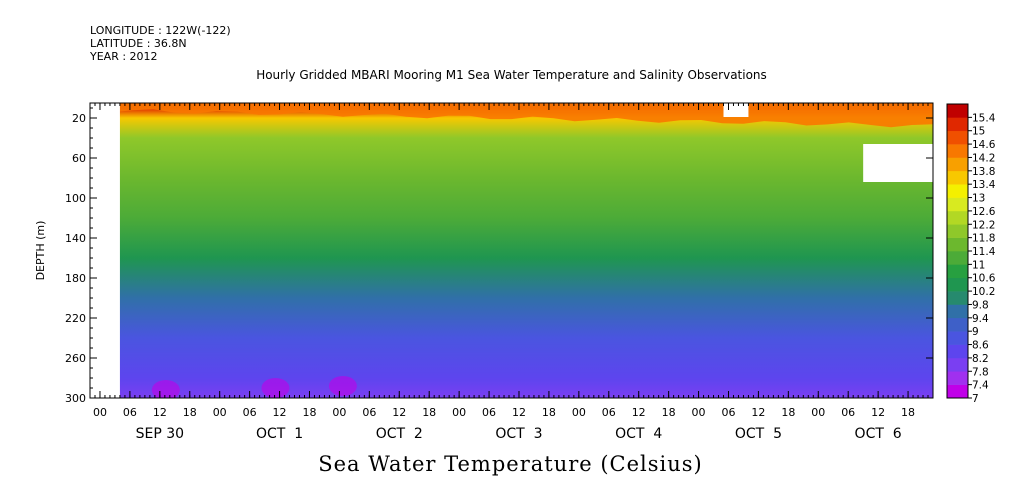  I want to click on colorbar-tick-label: 8.2, so click(980, 359).